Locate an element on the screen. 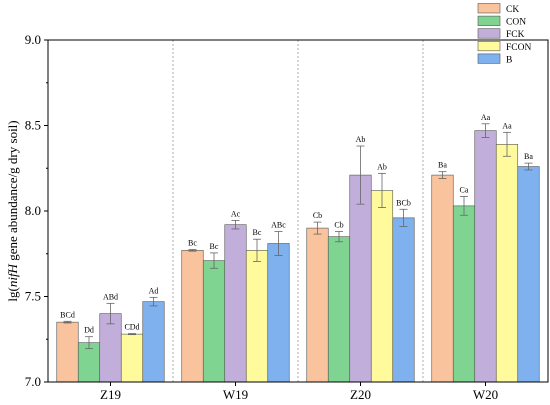 The width and height of the screenshot is (550, 405). significance-label: Ad is located at coordinates (154, 290).